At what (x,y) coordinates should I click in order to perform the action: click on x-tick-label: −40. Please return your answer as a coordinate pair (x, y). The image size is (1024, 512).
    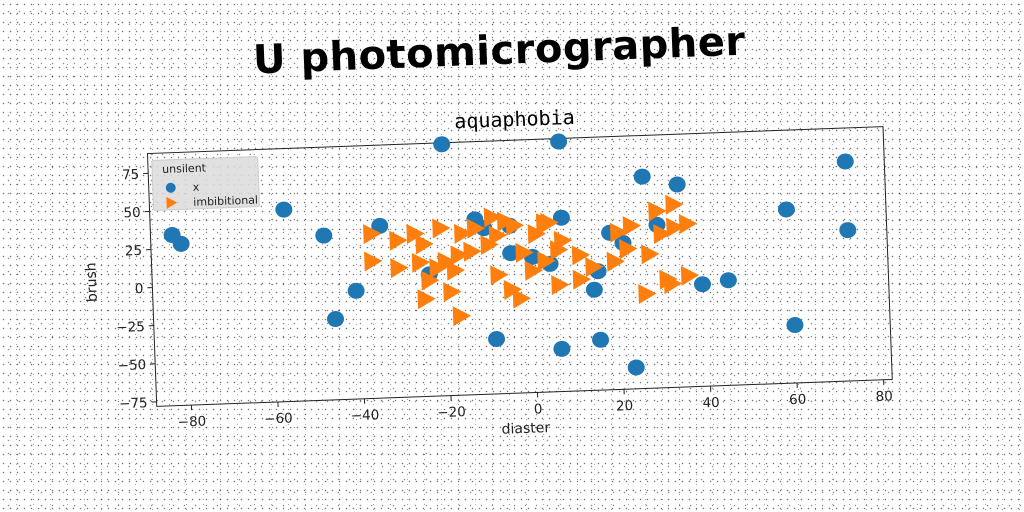
    Looking at the image, I should click on (365, 415).